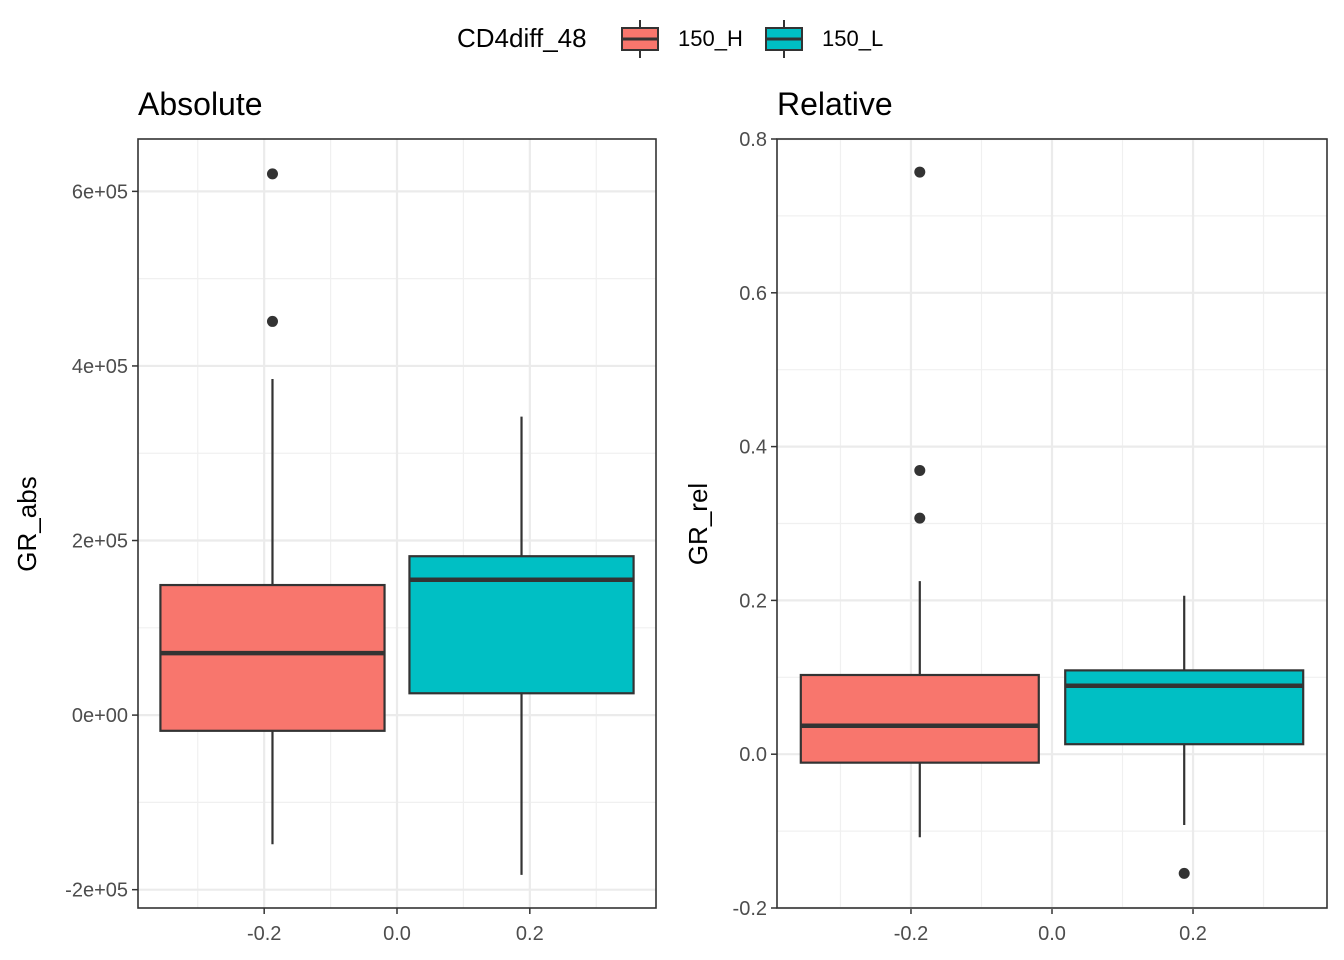  Describe the element at coordinates (835, 104) in the screenshot. I see `panel-title-relative: Relative` at that location.